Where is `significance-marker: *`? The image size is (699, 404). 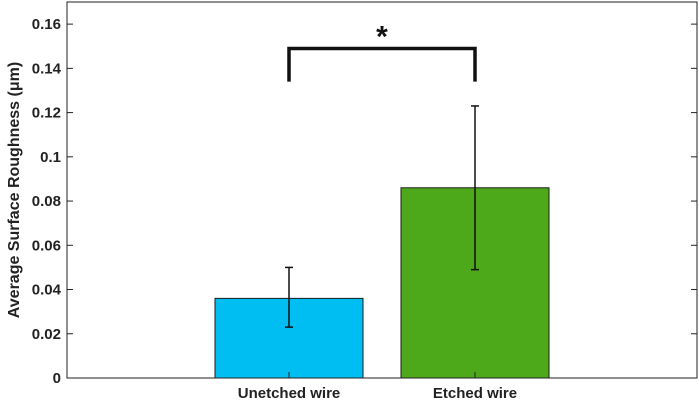 significance-marker: * is located at coordinates (382, 36).